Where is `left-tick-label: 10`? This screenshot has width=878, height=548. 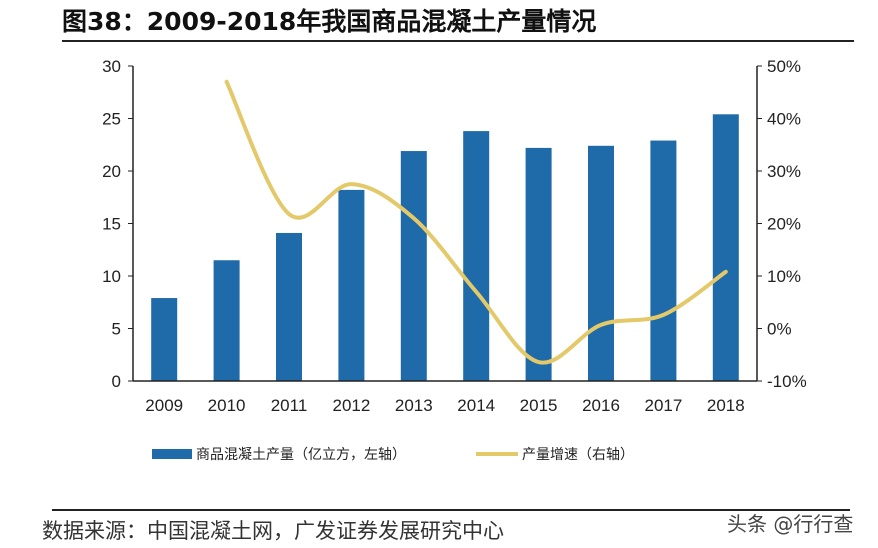
left-tick-label: 10 is located at coordinates (111, 276).